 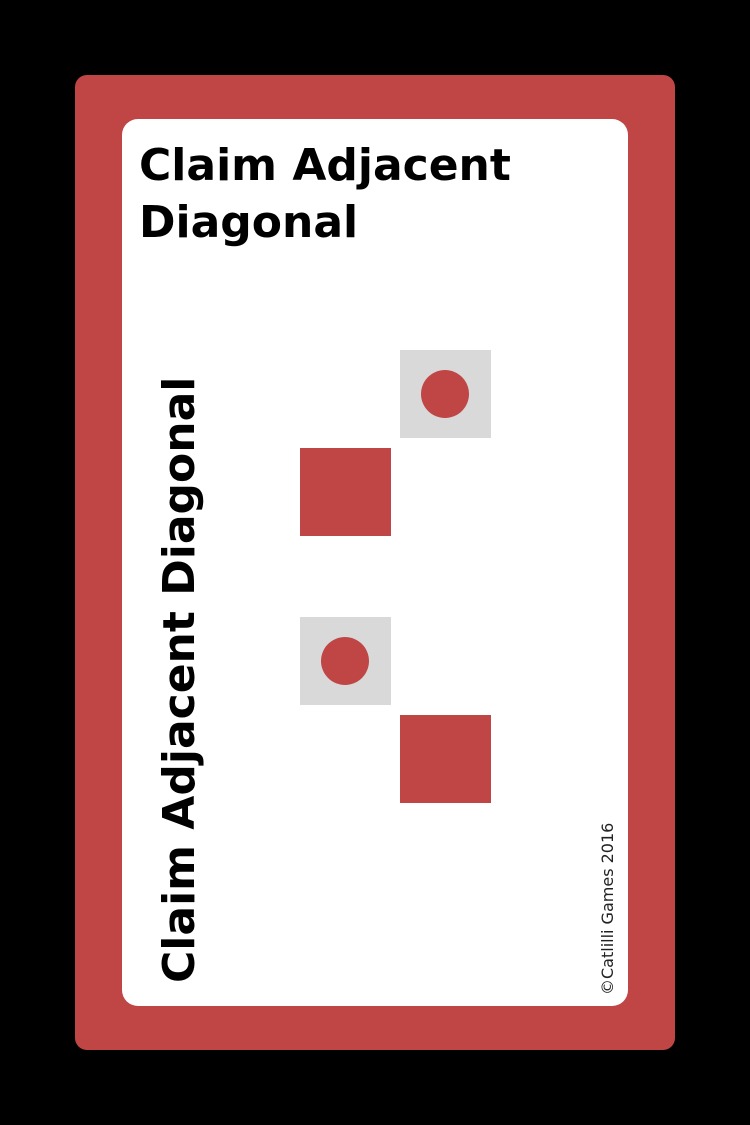 I want to click on diagram-2-claimed-tile, so click(x=445, y=759).